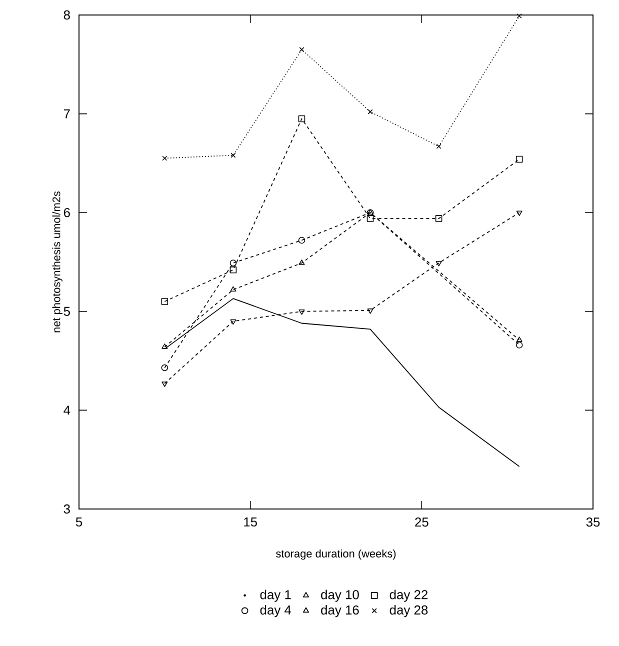 The width and height of the screenshot is (619, 646). I want to click on x-tick-label: 35, so click(593, 522).